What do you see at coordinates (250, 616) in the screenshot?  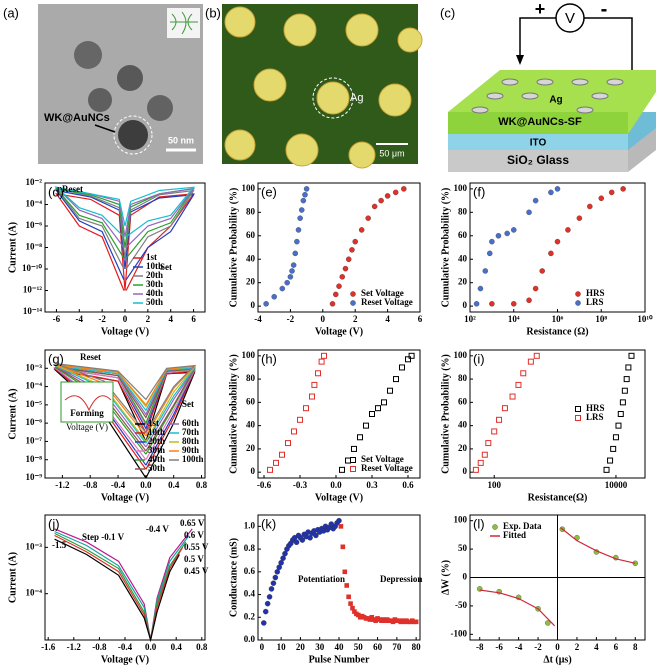 I see `y-tick-label: 0.2` at bounding box center [250, 616].